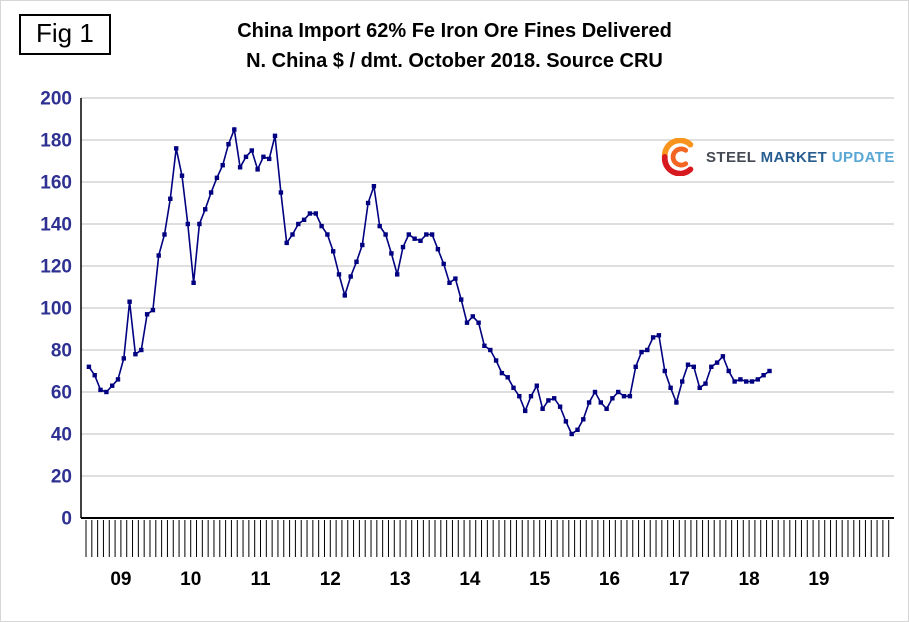 This screenshot has width=909, height=622. I want to click on svg-text: 60, so click(61, 393).